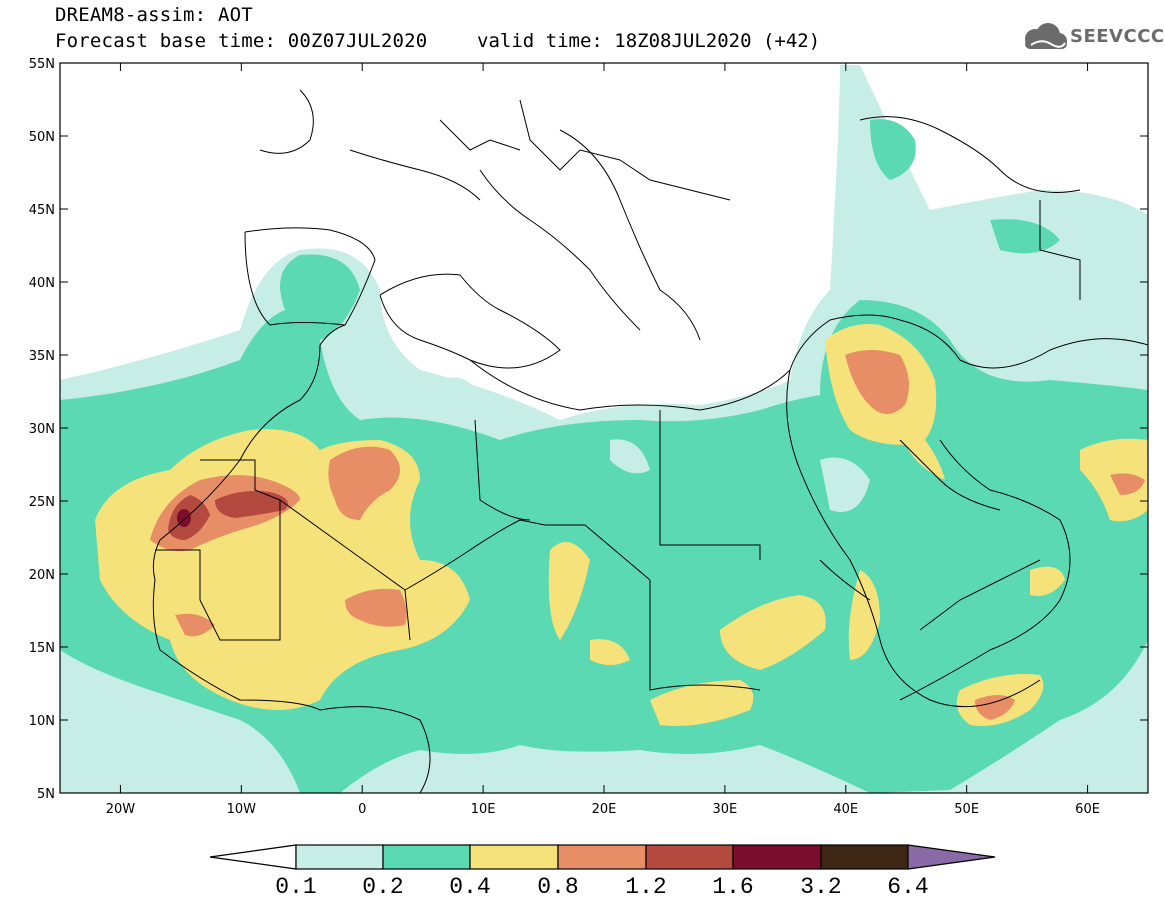  Describe the element at coordinates (241, 41) in the screenshot. I see `forecast-base-time: Forecast base time: 00Z07JUL2020` at that location.